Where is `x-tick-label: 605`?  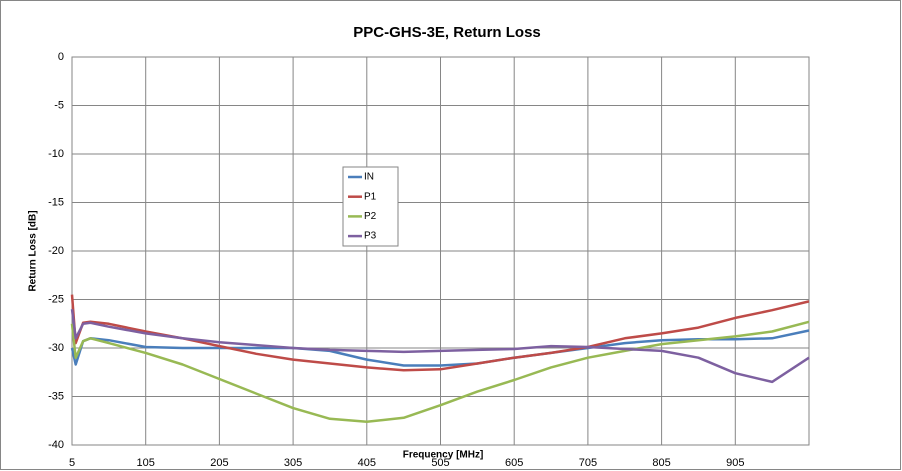
x-tick-label: 605 is located at coordinates (514, 463).